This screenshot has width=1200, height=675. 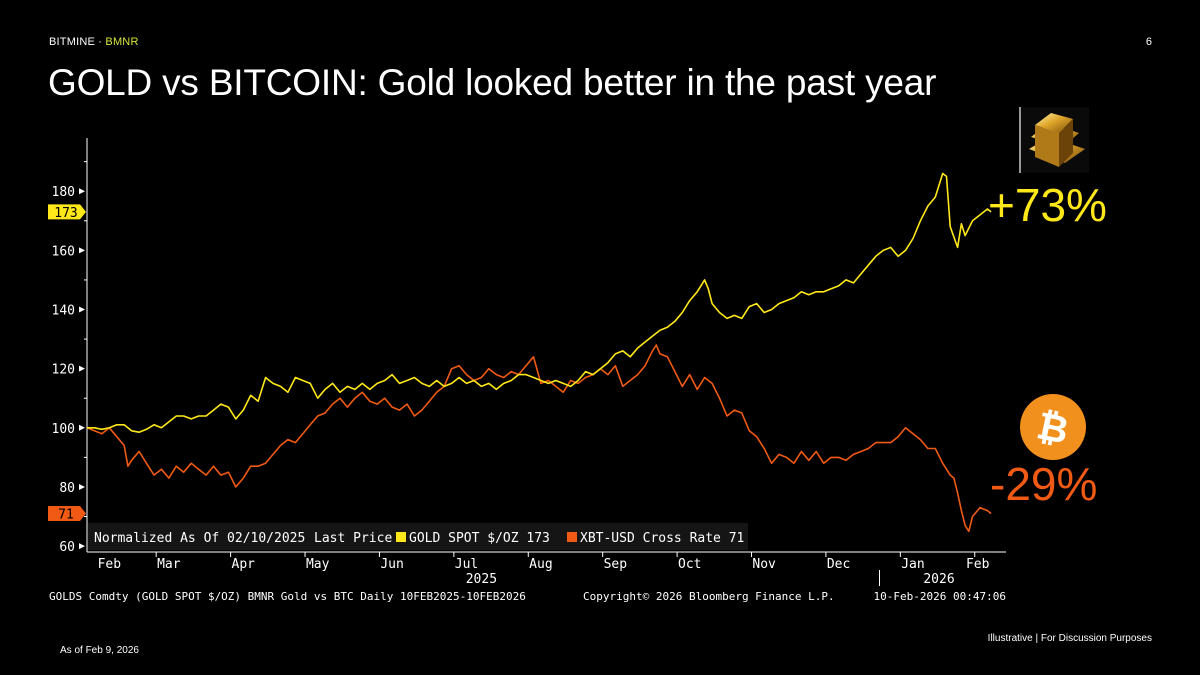 I want to click on y-tick-label: 120, so click(x=63, y=370).